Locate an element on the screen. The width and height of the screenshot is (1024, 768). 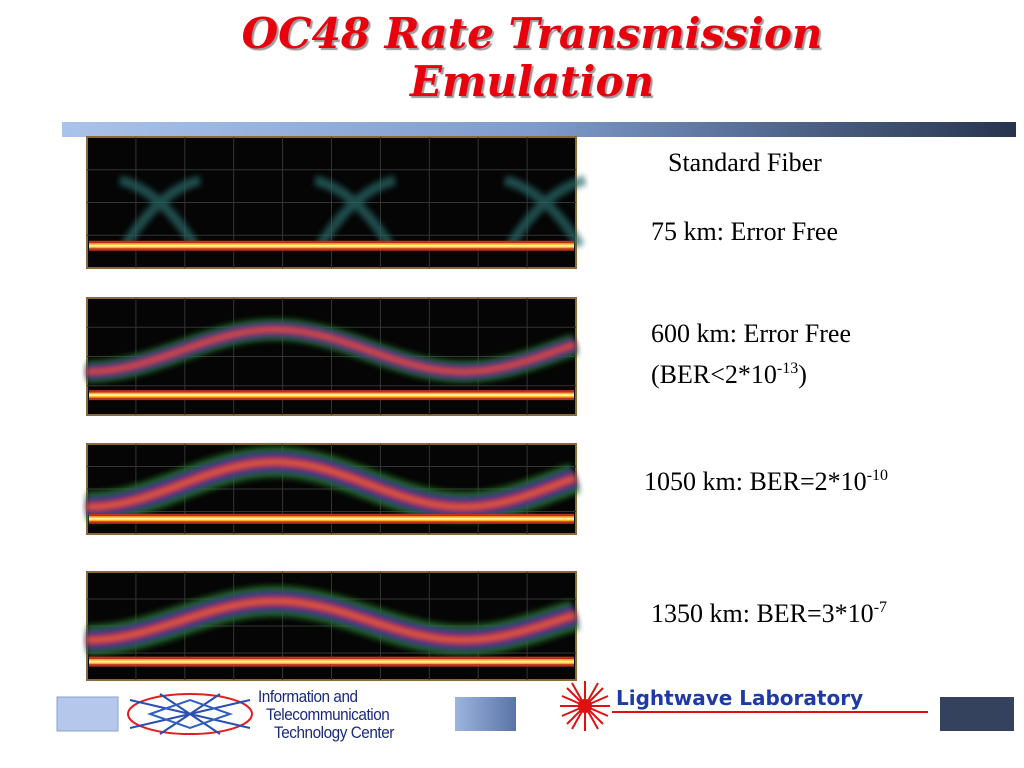
logo-line: Information and is located at coordinates (308, 696).